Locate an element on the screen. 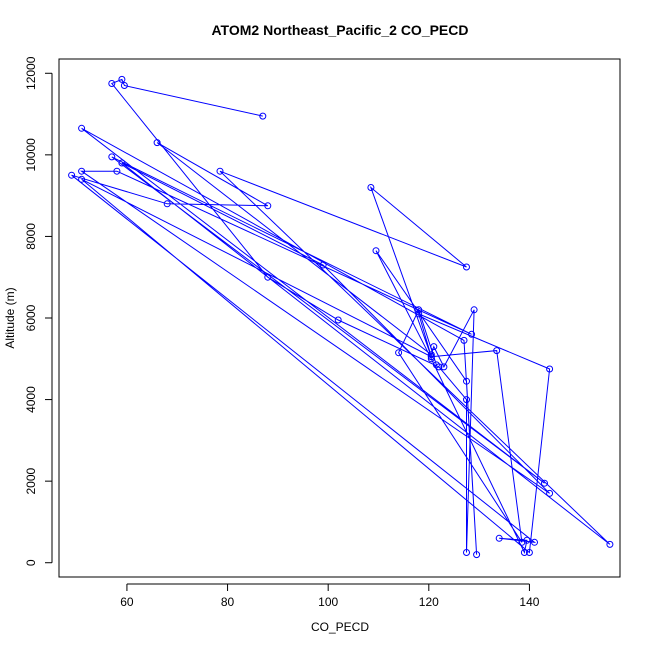  chart-title: ATOM2 Northeast_Pacific_2 CO_PECD is located at coordinates (339, 30).